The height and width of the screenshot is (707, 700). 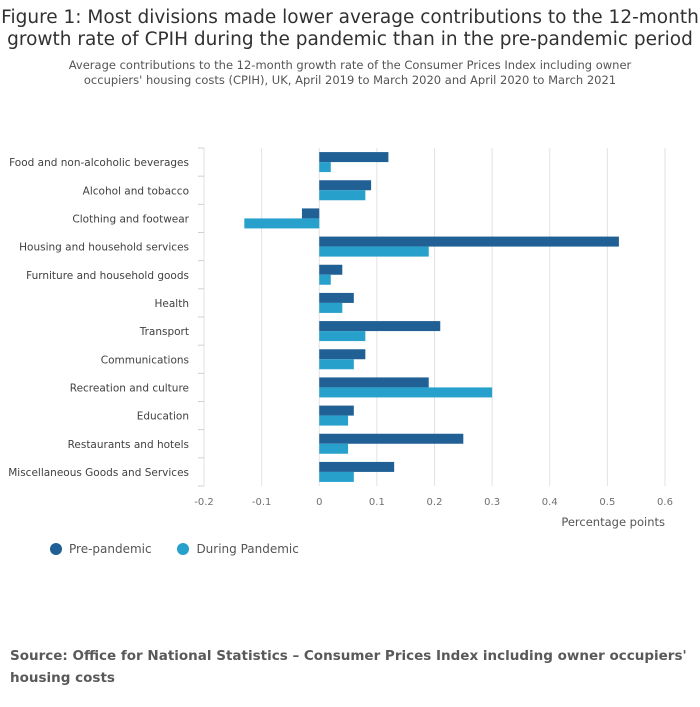 What do you see at coordinates (492, 502) in the screenshot?
I see `x-tick-label-5: 0.3` at bounding box center [492, 502].